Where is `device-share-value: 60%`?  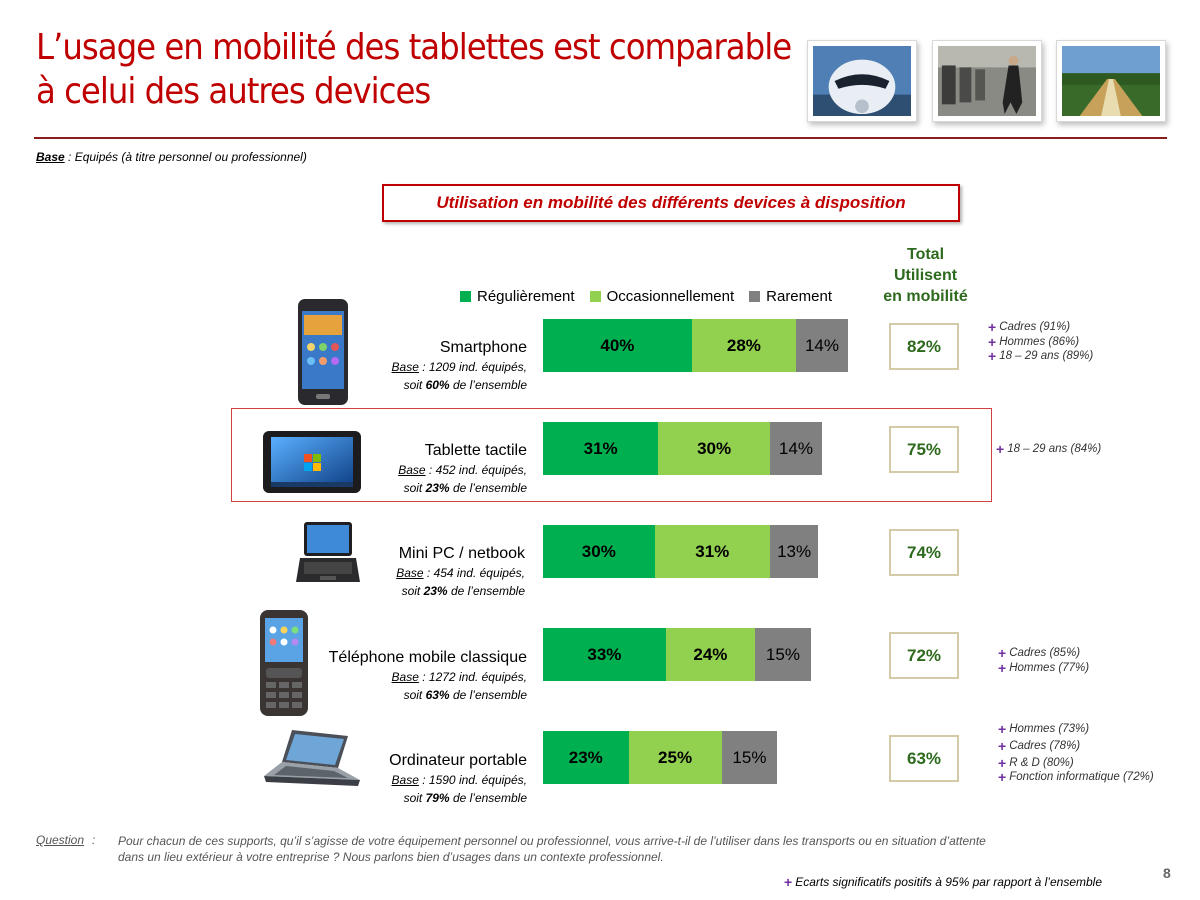
device-share-value: 60% is located at coordinates (437, 385).